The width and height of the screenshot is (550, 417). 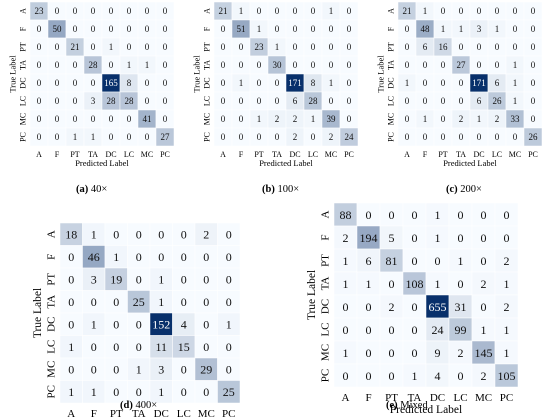 What do you see at coordinates (58, 29) in the screenshot?
I see `cell-value-label: 50` at bounding box center [58, 29].